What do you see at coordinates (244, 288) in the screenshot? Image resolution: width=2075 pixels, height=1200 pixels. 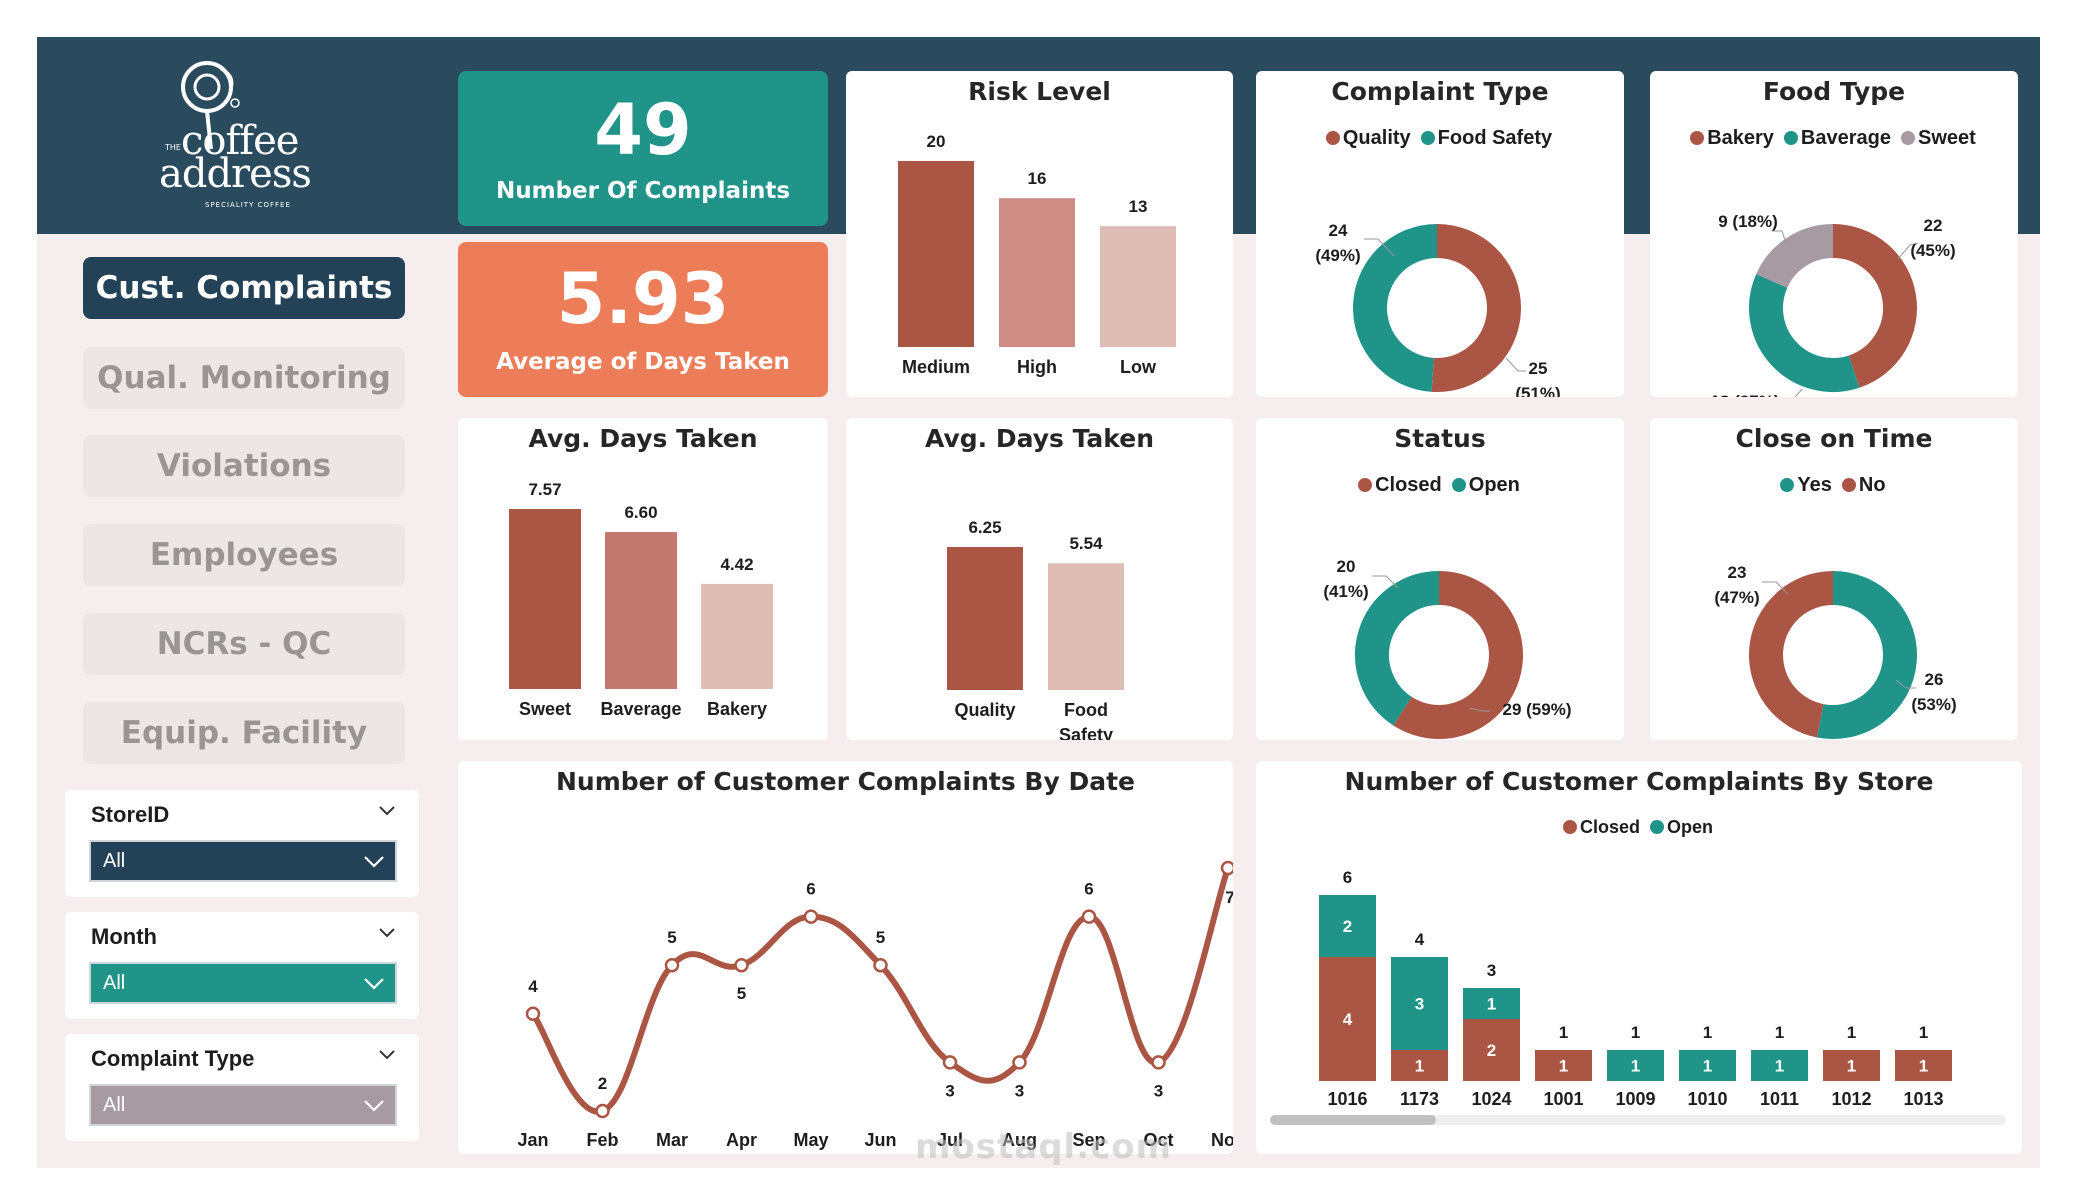 I see `nav-cust-complaints-button: Cust. Complaints` at bounding box center [244, 288].